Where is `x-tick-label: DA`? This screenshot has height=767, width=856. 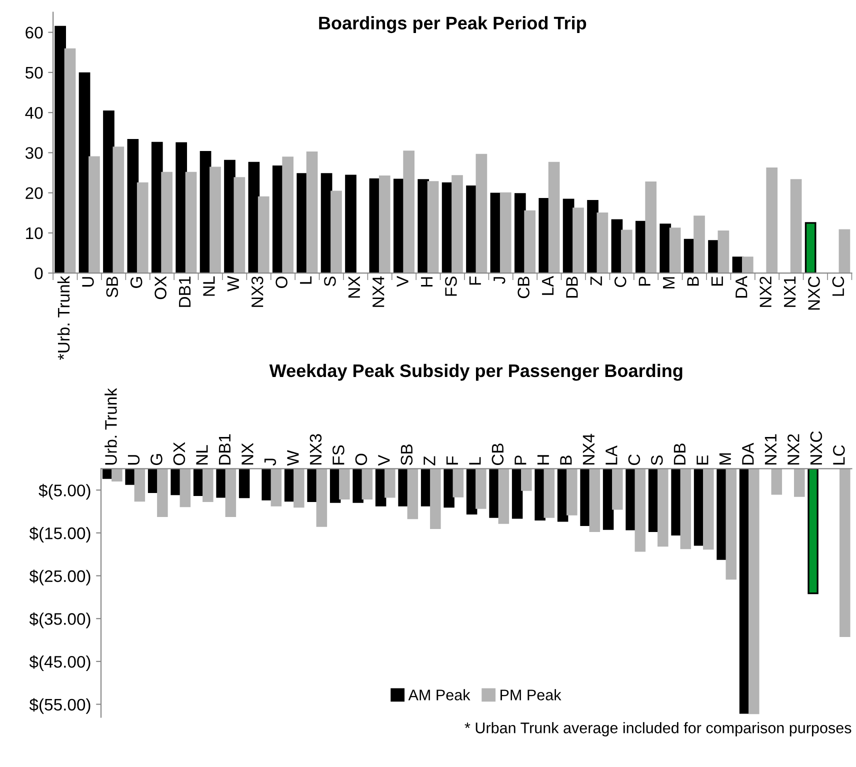
x-tick-label: DA is located at coordinates (748, 453).